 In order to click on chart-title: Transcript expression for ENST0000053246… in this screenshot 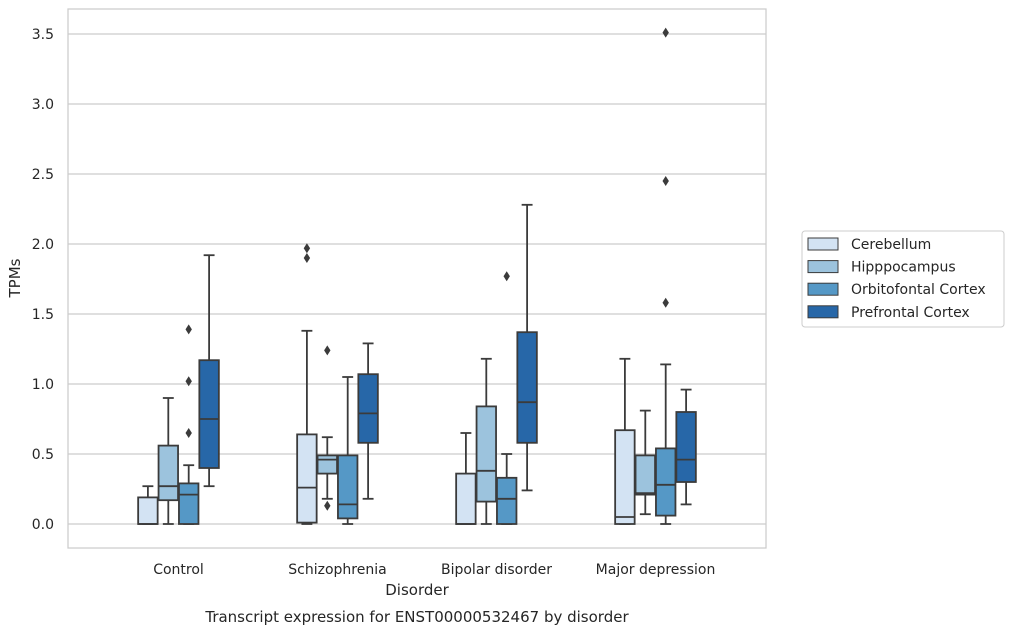, I will do `click(416, 617)`.